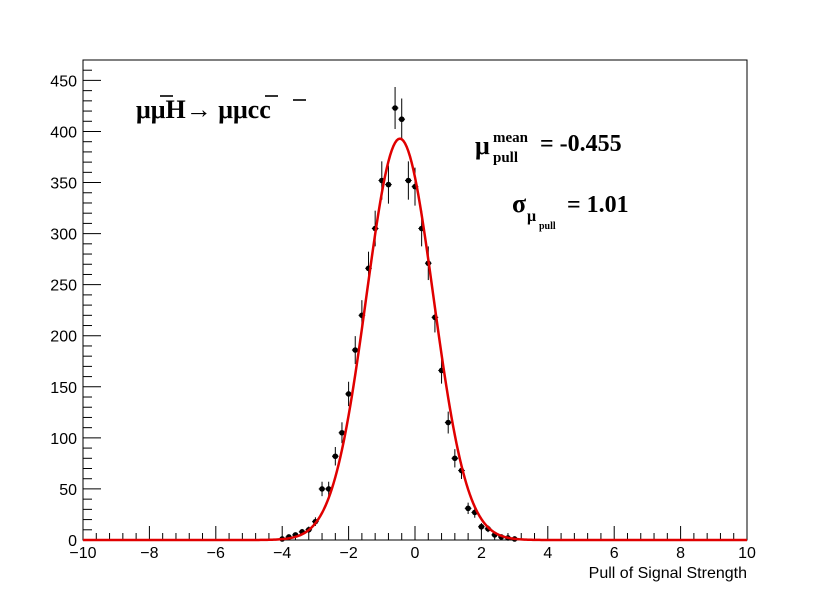 Image resolution: width=830 pixels, height=599 pixels. I want to click on y-tick-label: 350, so click(63, 184).